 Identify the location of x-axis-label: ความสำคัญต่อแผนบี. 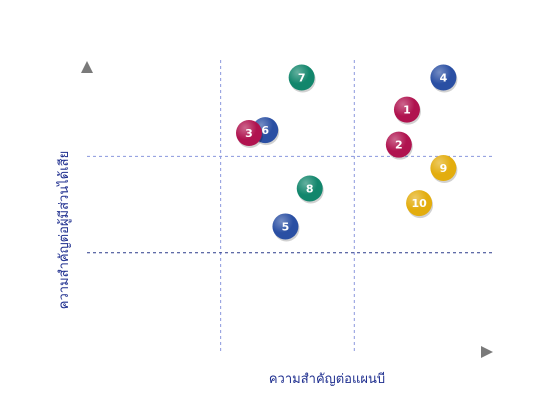
(327, 379).